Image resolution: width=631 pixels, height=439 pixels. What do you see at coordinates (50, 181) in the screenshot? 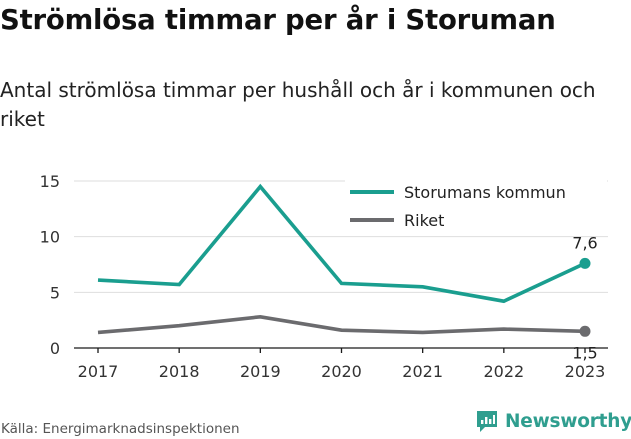
I see `y-tick-label: 15` at bounding box center [50, 181].